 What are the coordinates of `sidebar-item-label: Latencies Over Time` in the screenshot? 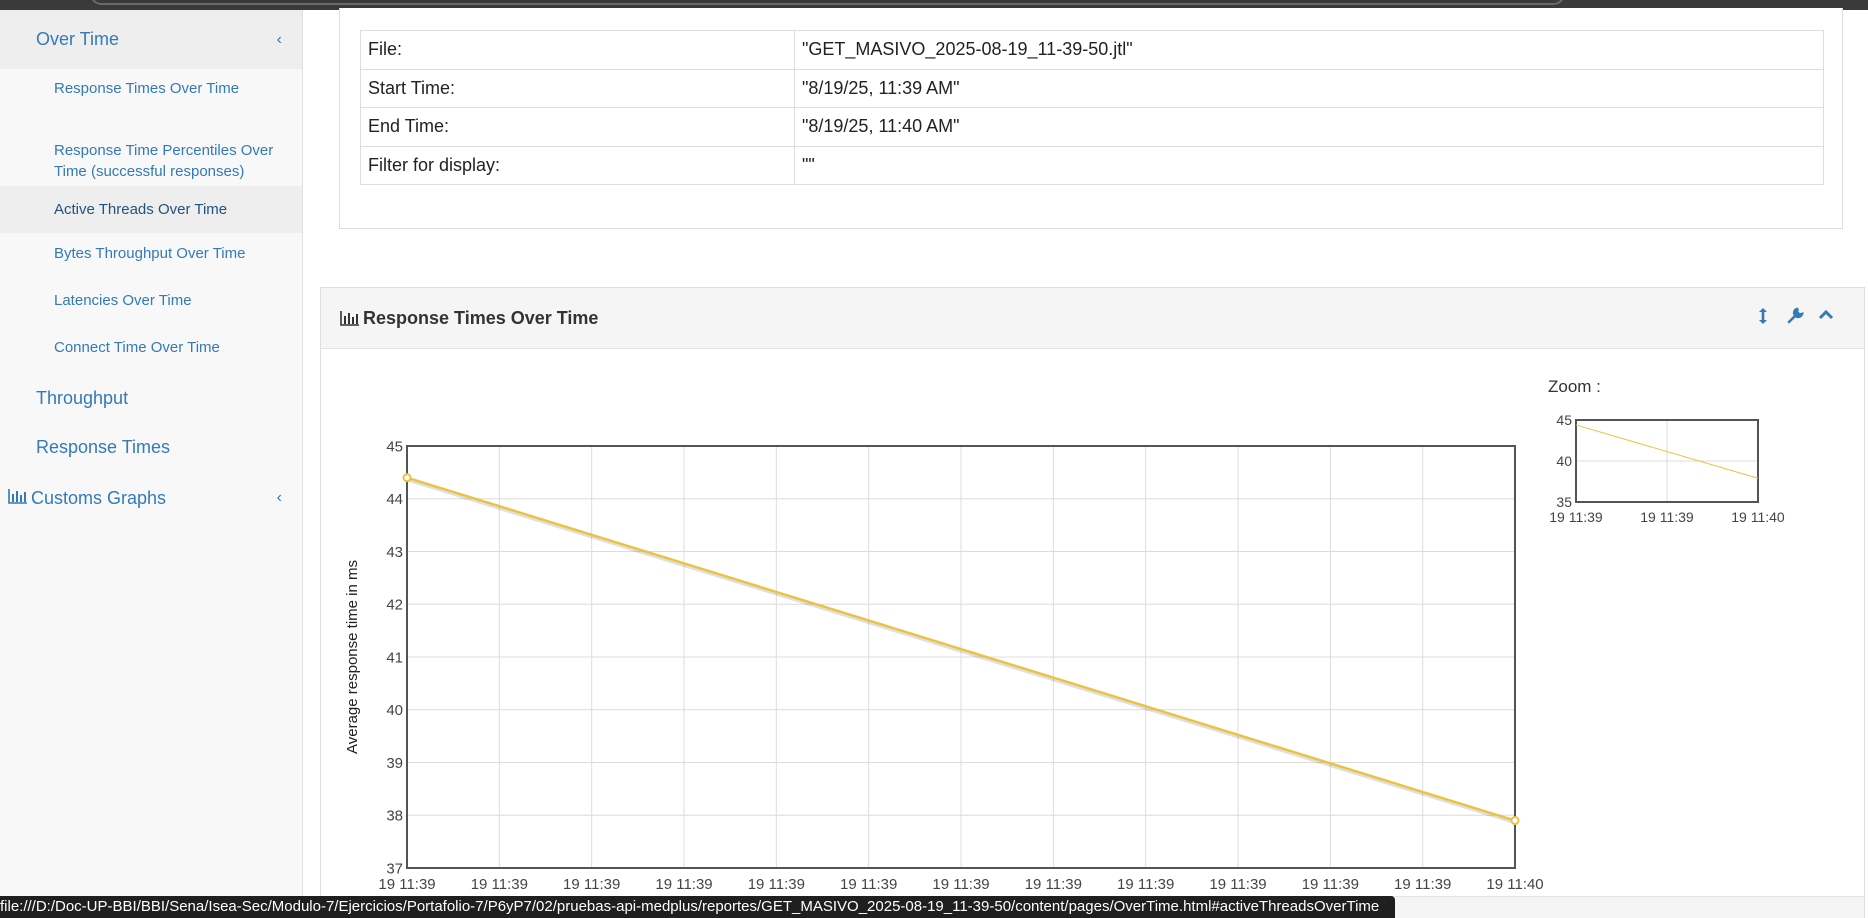 It's located at (123, 300).